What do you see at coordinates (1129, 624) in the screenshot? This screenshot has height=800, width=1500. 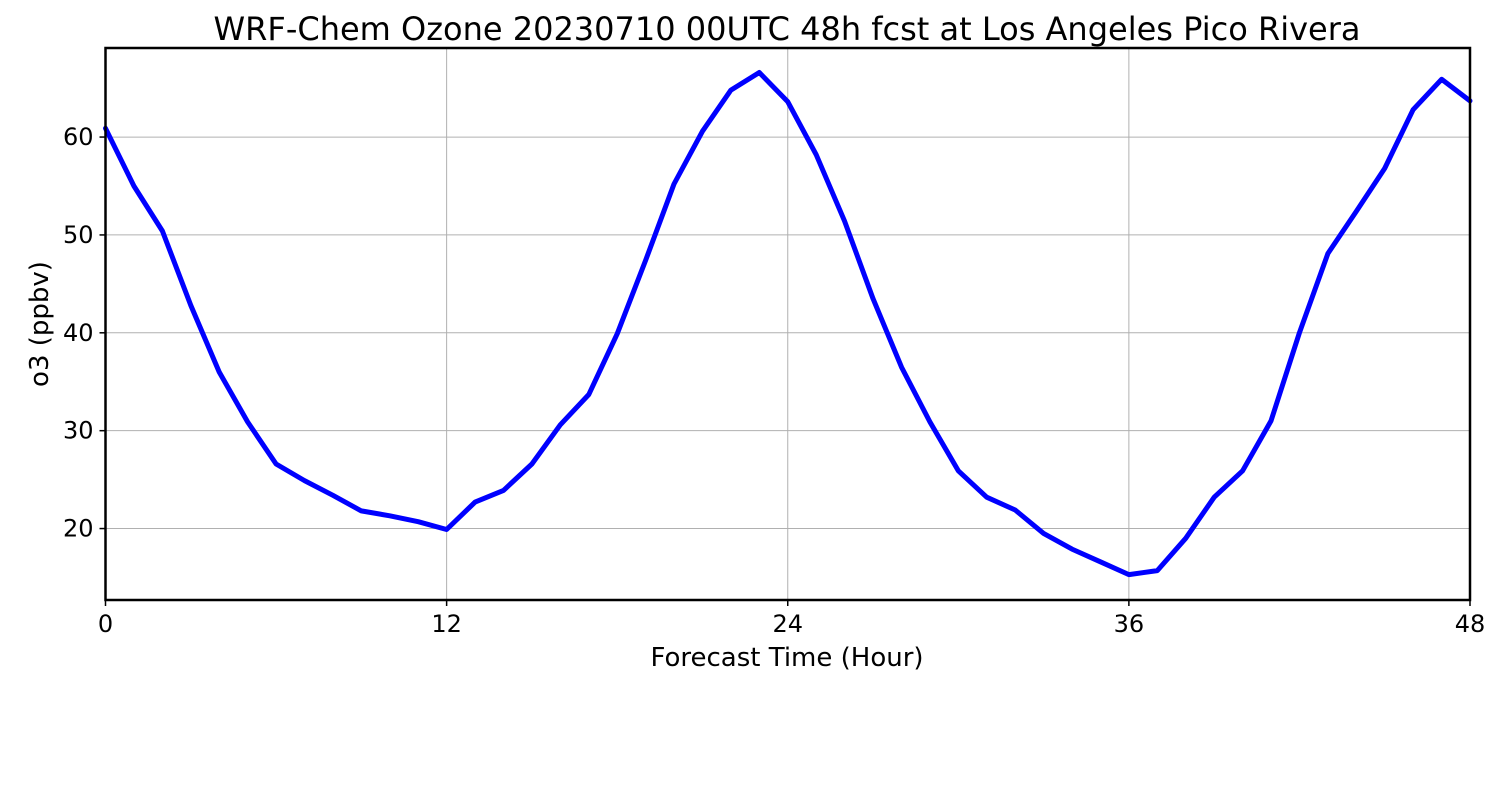 I see `x-tick-label: 36` at bounding box center [1129, 624].